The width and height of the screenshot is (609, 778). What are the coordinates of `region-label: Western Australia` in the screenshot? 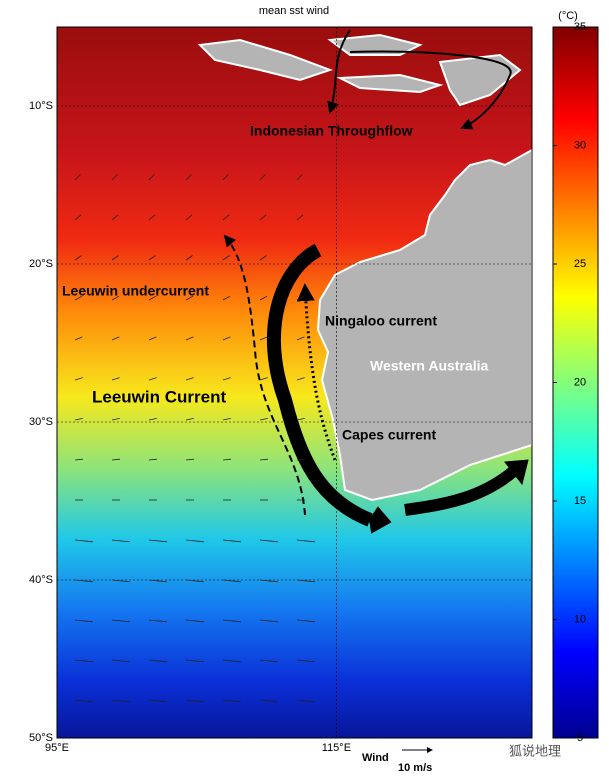 It's located at (429, 366).